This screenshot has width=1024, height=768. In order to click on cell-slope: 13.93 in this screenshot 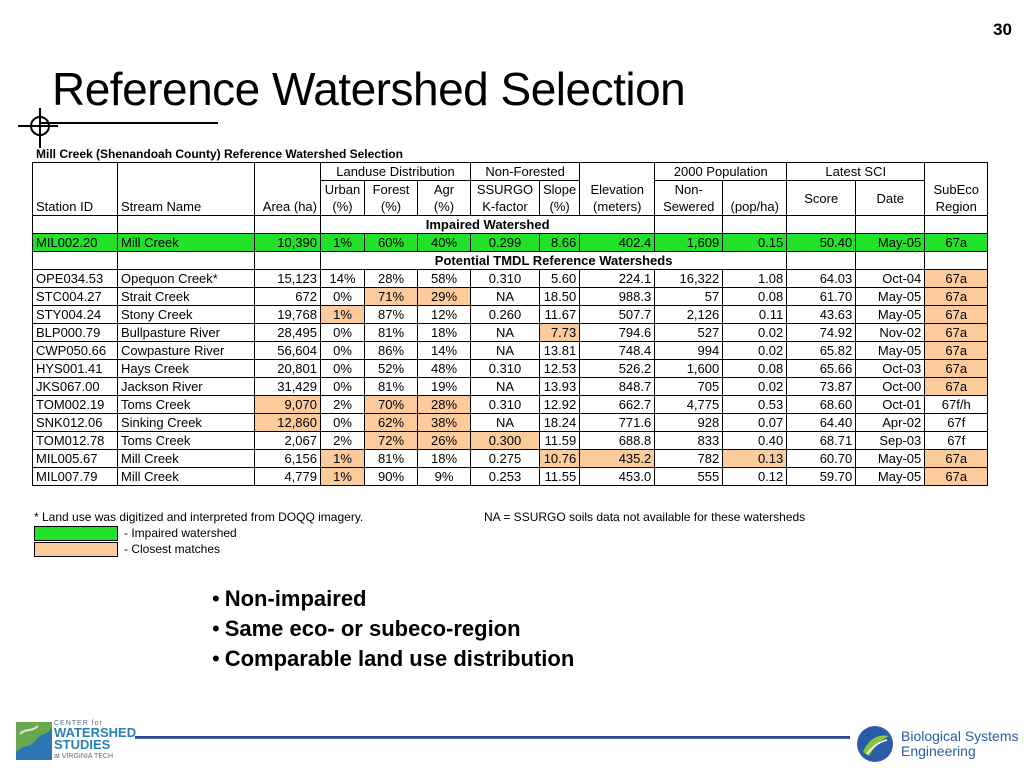, I will do `click(559, 386)`.